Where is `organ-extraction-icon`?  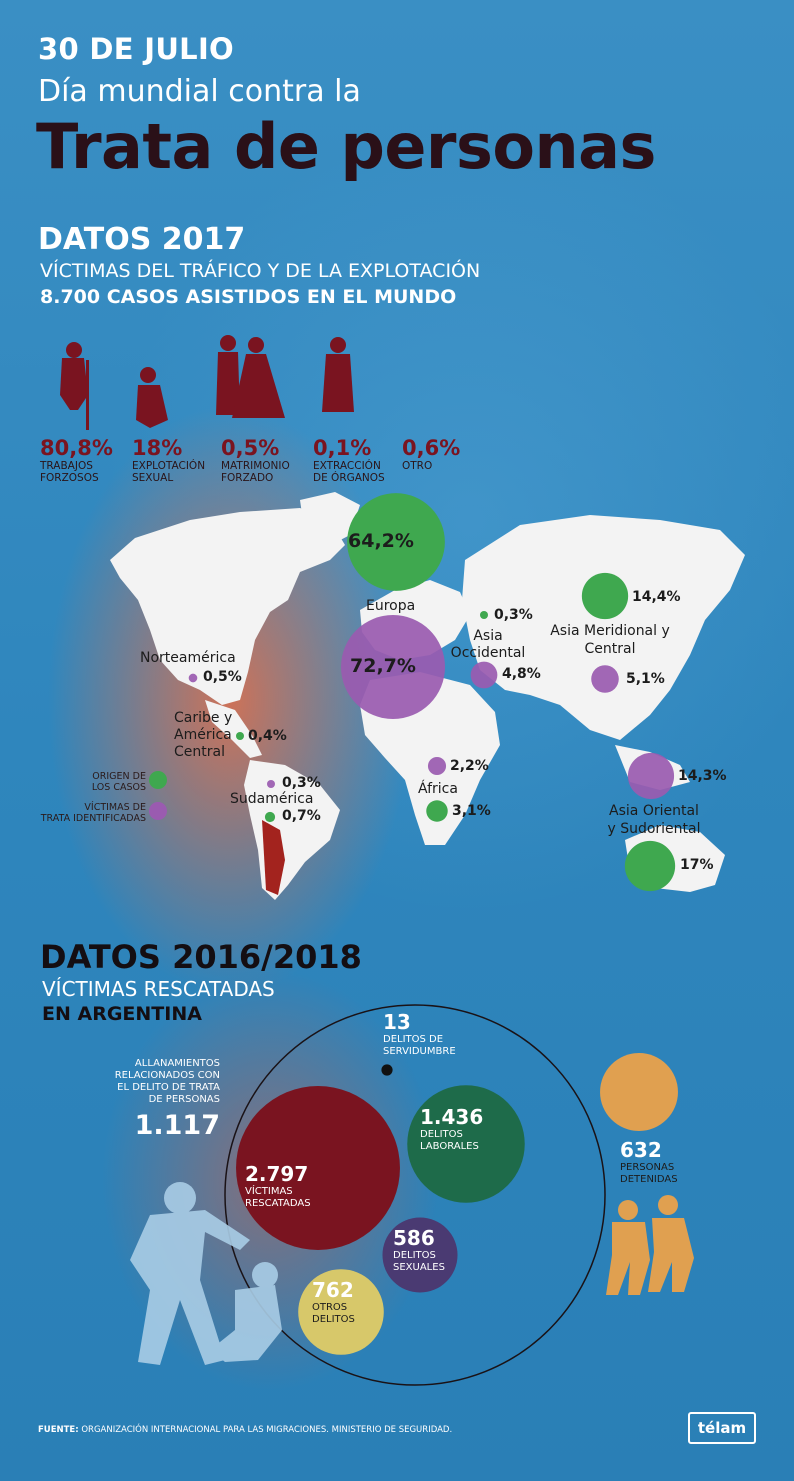
organ-extraction-icon is located at coordinates (338, 374).